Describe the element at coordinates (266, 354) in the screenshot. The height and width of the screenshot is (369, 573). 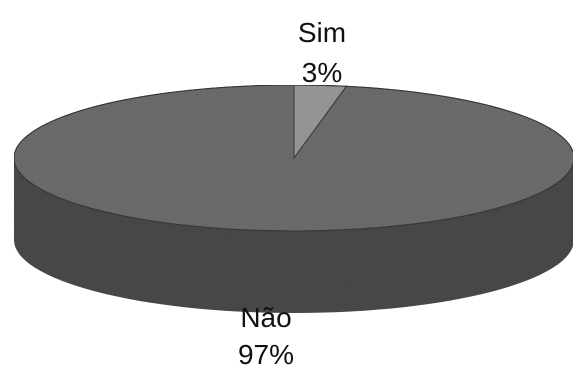
I see `value-label-nao: 97%` at that location.